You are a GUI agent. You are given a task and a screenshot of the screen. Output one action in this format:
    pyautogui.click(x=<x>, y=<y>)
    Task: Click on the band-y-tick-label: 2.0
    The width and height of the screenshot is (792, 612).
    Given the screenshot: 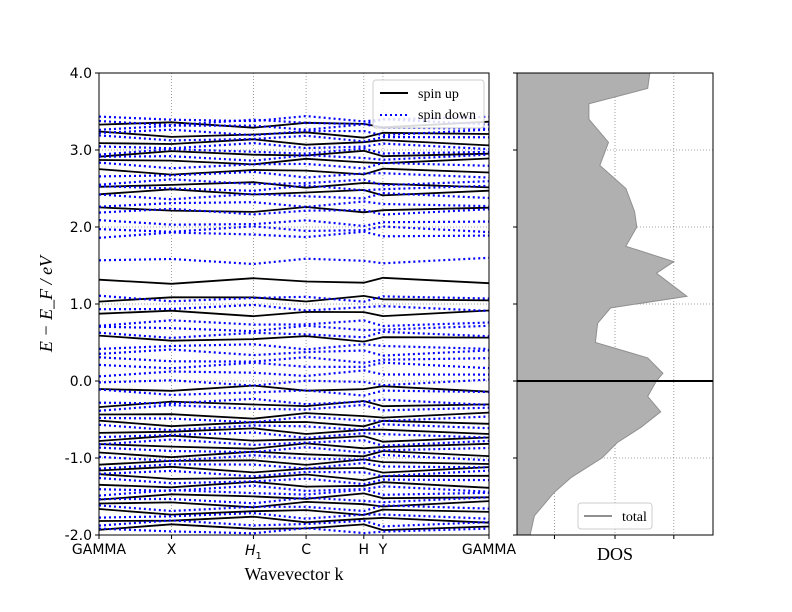 What is the action you would take?
    pyautogui.click(x=81, y=228)
    